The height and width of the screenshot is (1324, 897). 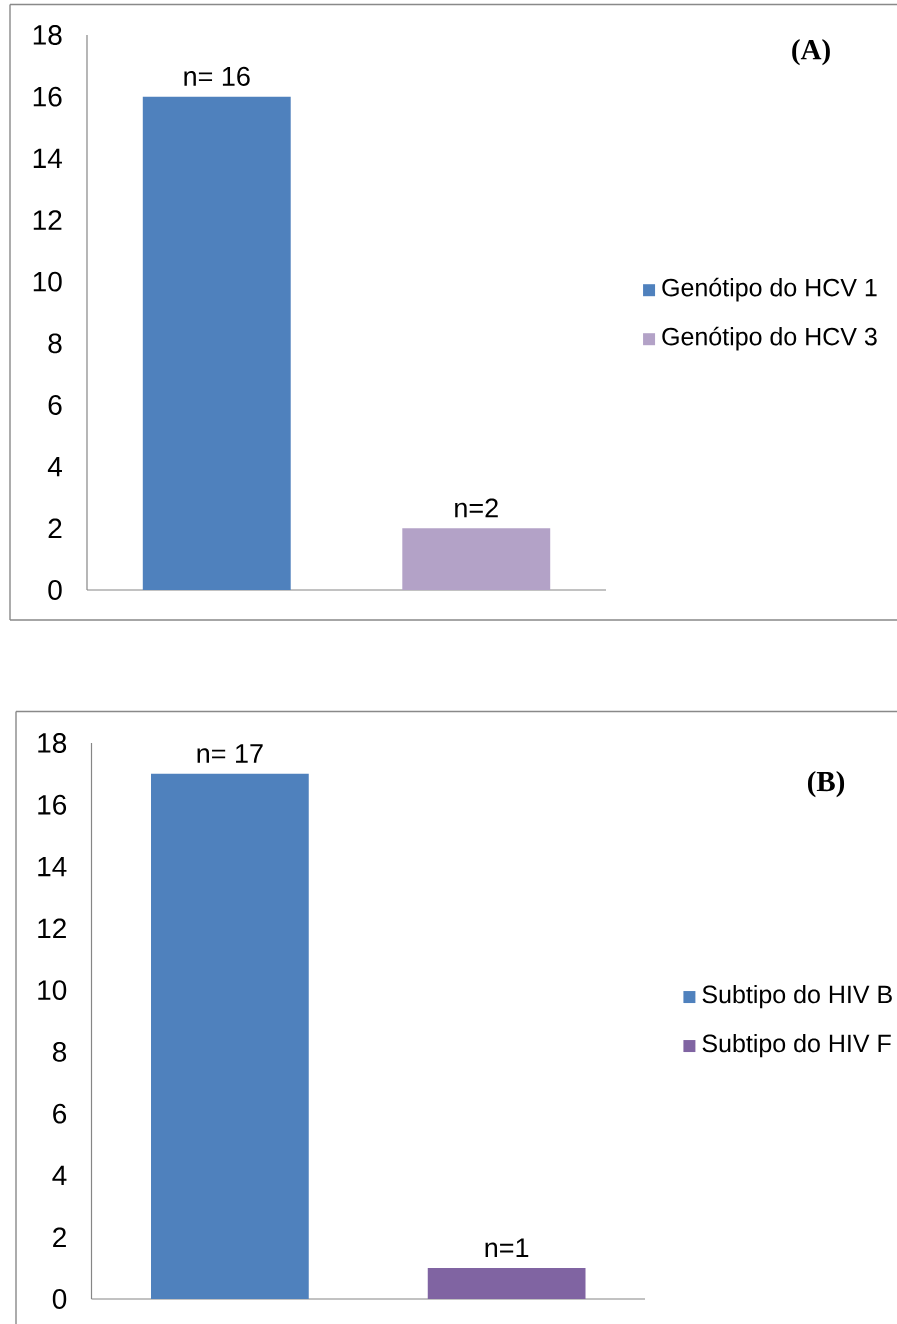 I want to click on data-label: n= 17, so click(x=230, y=753).